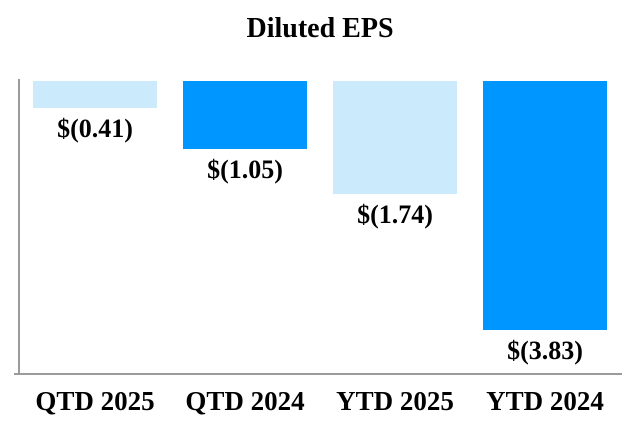 The width and height of the screenshot is (640, 440). What do you see at coordinates (245, 401) in the screenshot?
I see `x-axis-tick-label-qtd-2024: QTD 2024` at bounding box center [245, 401].